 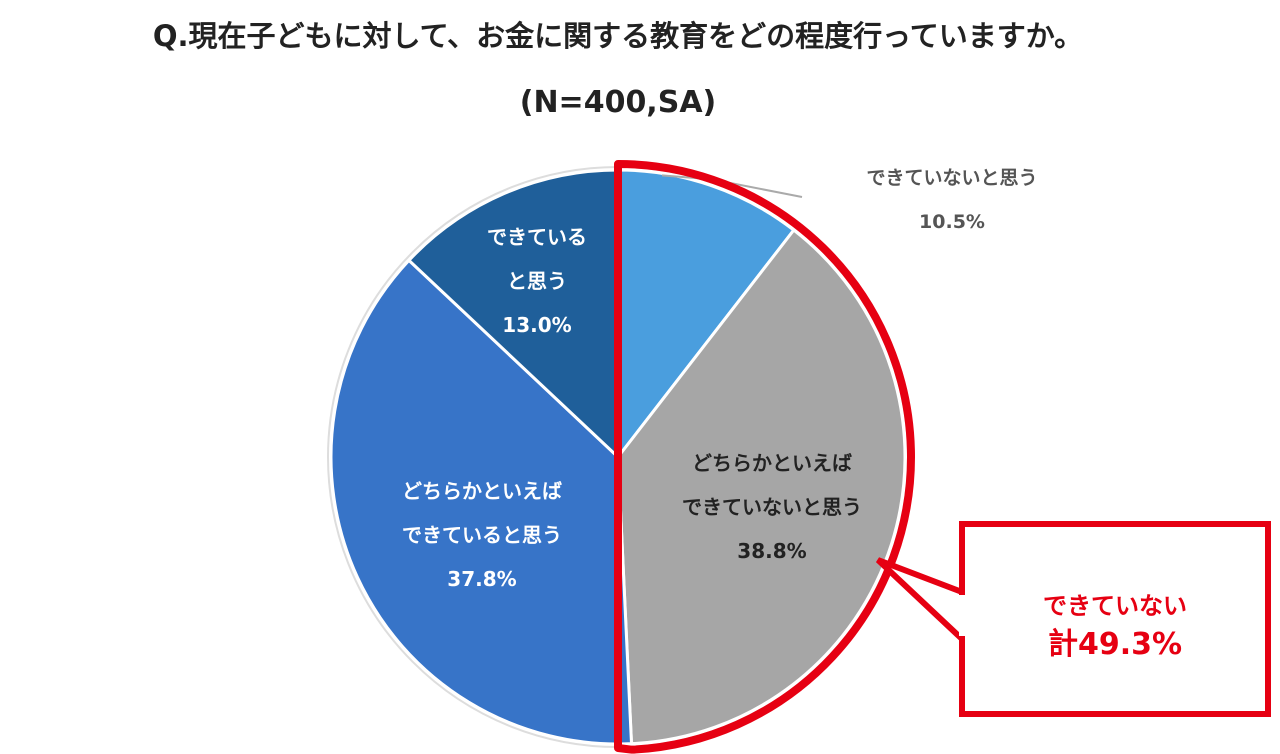 What do you see at coordinates (537, 281) in the screenshot?
I see `slice-label-3-line-1: と思う` at bounding box center [537, 281].